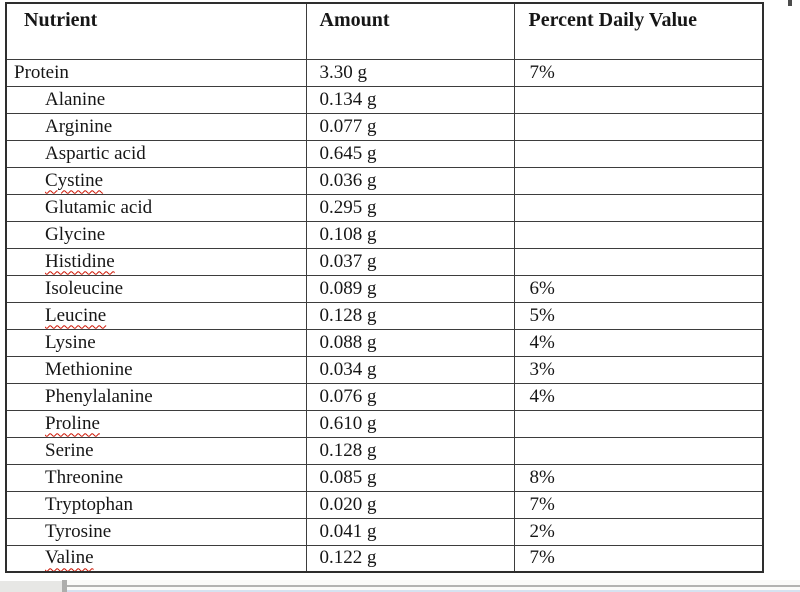 Image resolution: width=800 pixels, height=592 pixels. What do you see at coordinates (75, 234) in the screenshot?
I see `nutrient-name: Glycine` at bounding box center [75, 234].